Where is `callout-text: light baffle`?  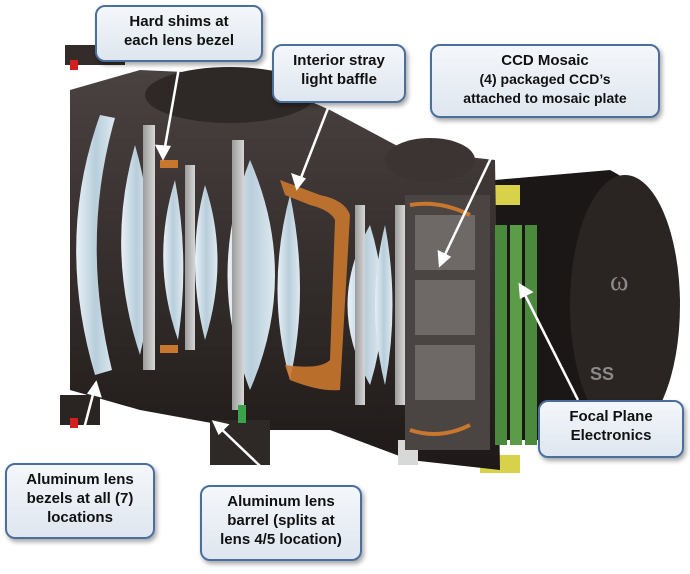 callout-text: light baffle is located at coordinates (339, 79).